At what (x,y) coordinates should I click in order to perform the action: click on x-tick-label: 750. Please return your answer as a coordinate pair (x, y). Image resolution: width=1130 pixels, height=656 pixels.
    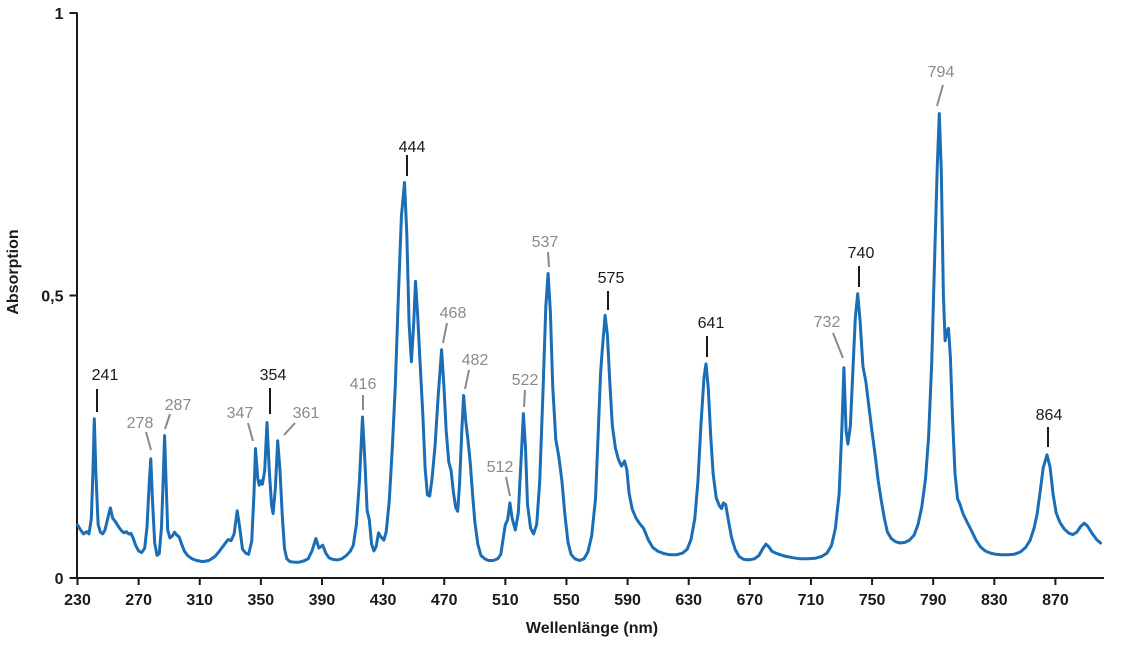
    Looking at the image, I should click on (872, 600).